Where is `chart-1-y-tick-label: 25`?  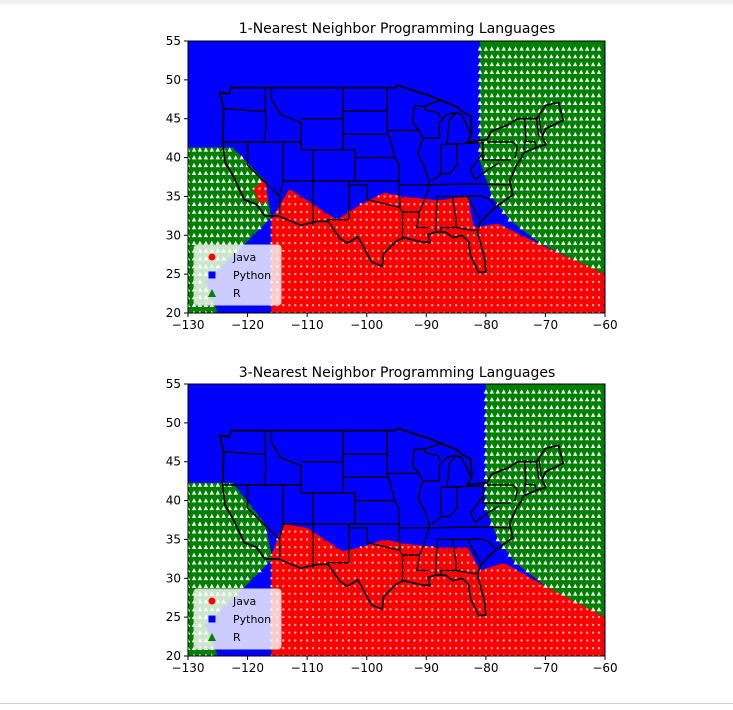 chart-1-y-tick-label: 25 is located at coordinates (173, 274).